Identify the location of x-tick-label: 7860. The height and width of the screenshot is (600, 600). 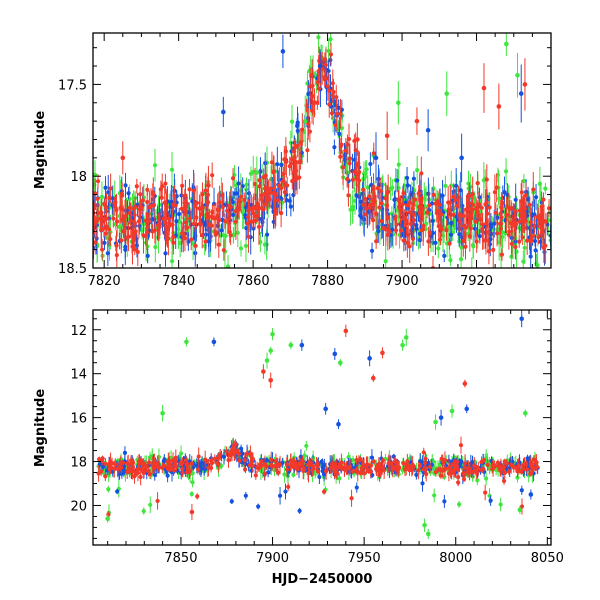
(253, 281).